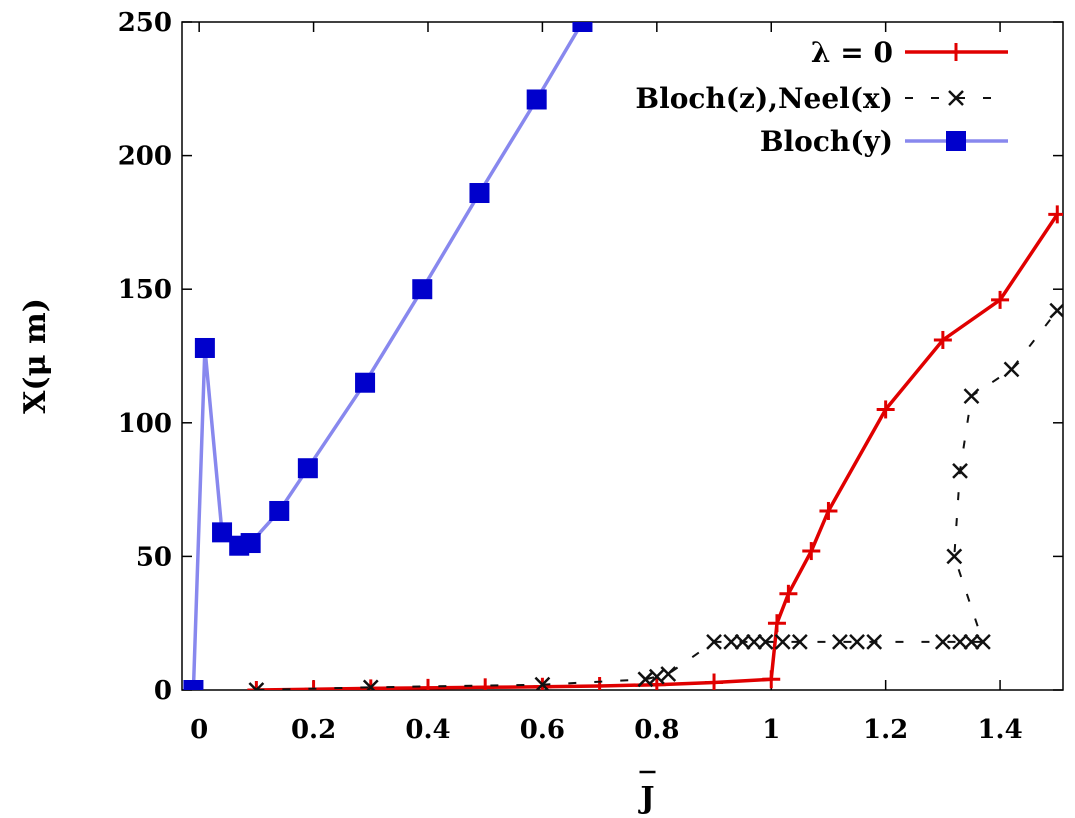 Image resolution: width=1075 pixels, height=818 pixels. Describe the element at coordinates (542, 730) in the screenshot. I see `x-tick-label: 0.6` at that location.